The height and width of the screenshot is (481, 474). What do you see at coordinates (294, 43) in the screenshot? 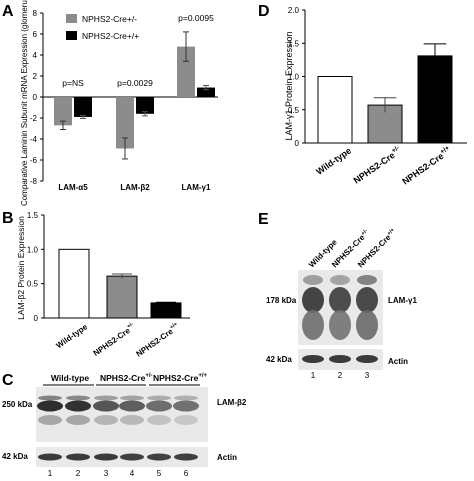
I see `d-y-tick-label: 1.5` at bounding box center [294, 43].